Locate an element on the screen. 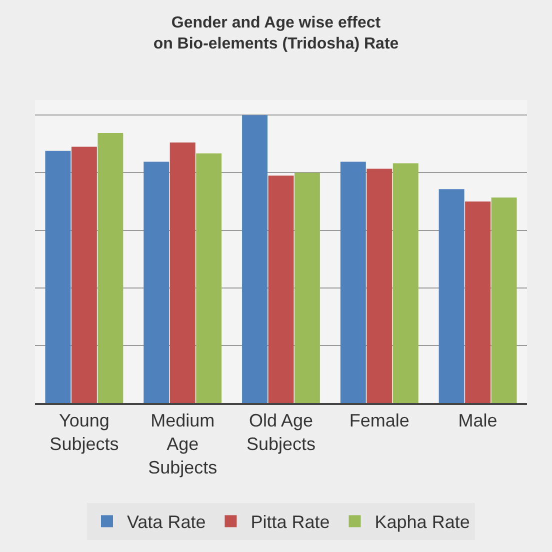 This screenshot has width=552, height=552. x-tick-label: Male is located at coordinates (478, 420).